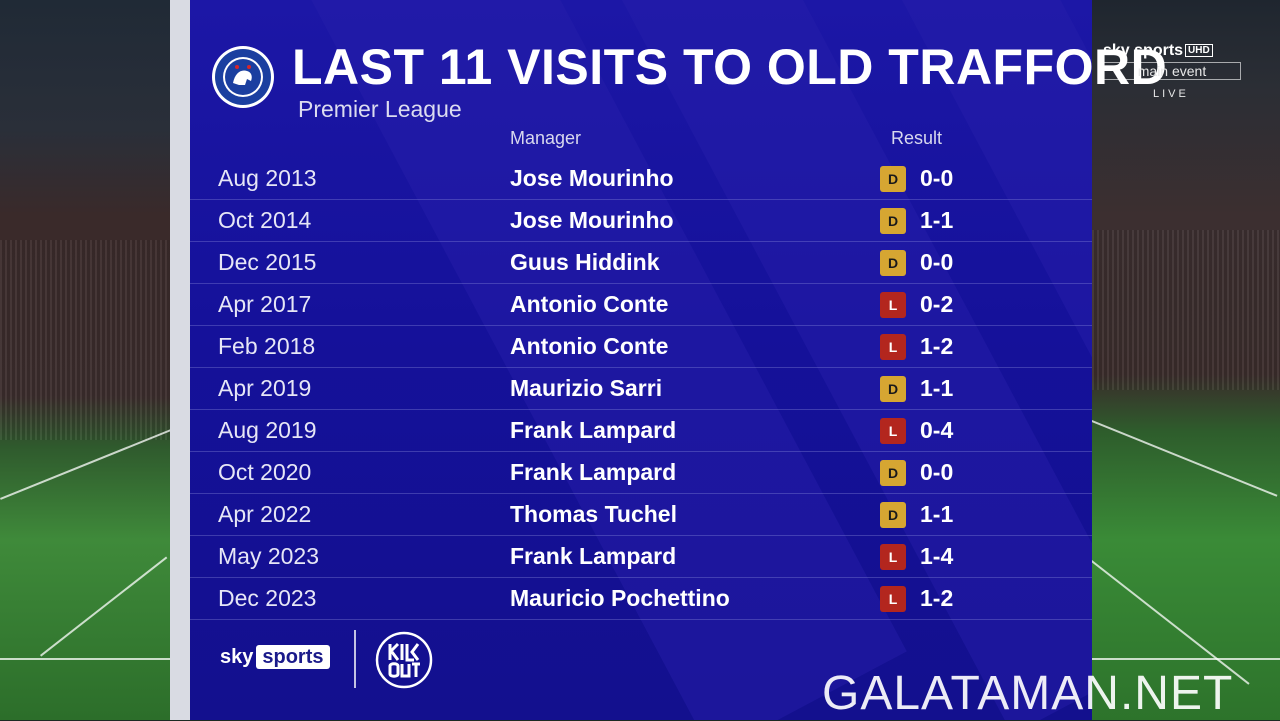 The image size is (1280, 721). What do you see at coordinates (585, 262) in the screenshot?
I see `manager-name: Guus Hiddink` at bounding box center [585, 262].